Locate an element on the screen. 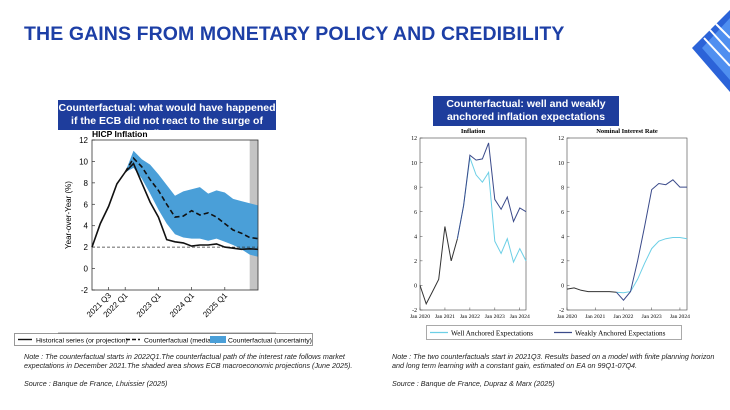  x-tick-label: 2025 Q1 is located at coordinates (215, 305).